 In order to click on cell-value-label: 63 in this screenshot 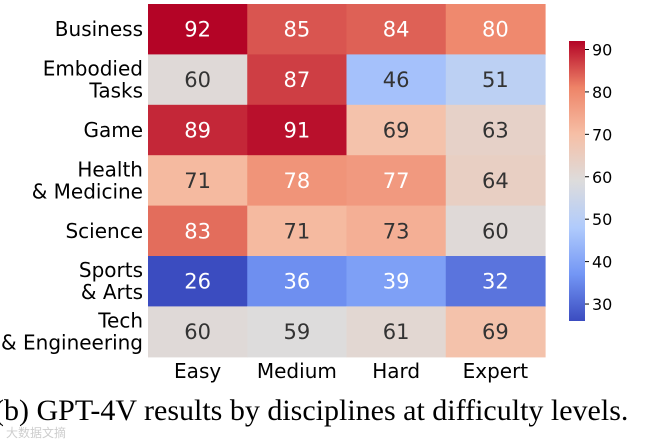, I will do `click(495, 131)`.